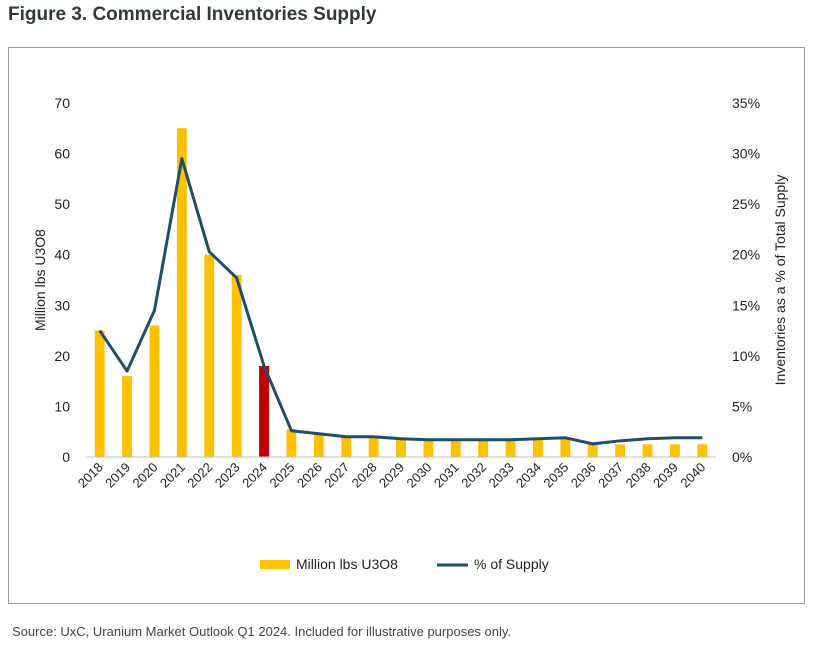 This screenshot has height=646, width=814. I want to click on left-tick-label: 0, so click(66, 457).